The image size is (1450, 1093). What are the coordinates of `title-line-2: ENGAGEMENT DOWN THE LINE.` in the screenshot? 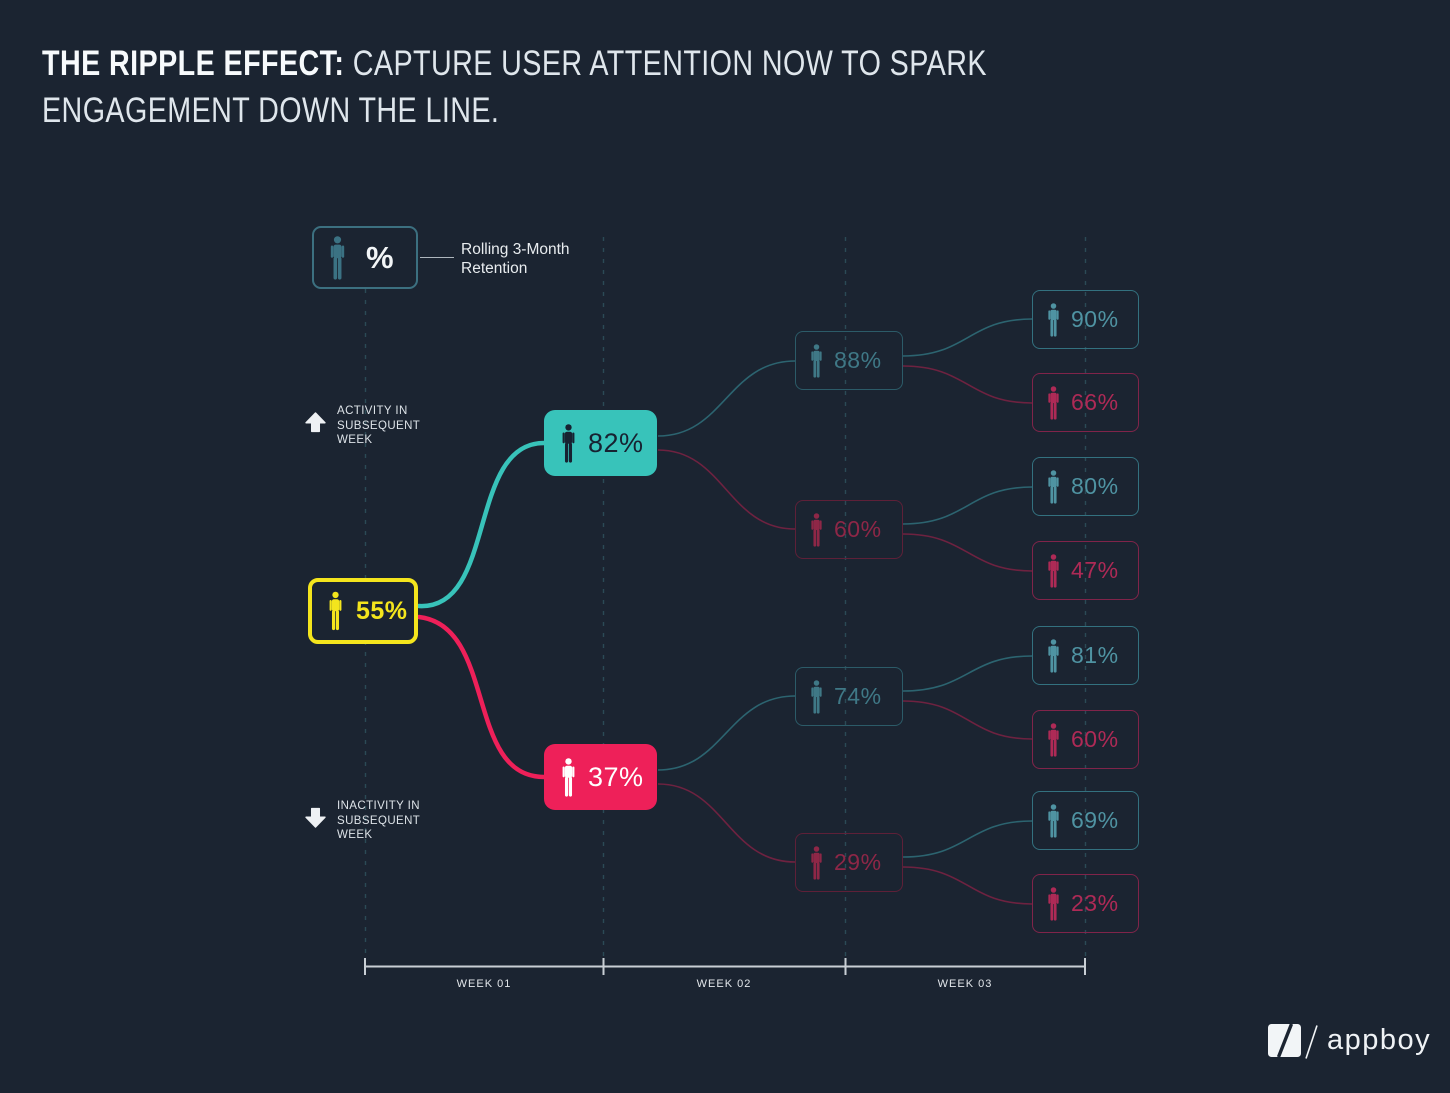 It's located at (271, 110).